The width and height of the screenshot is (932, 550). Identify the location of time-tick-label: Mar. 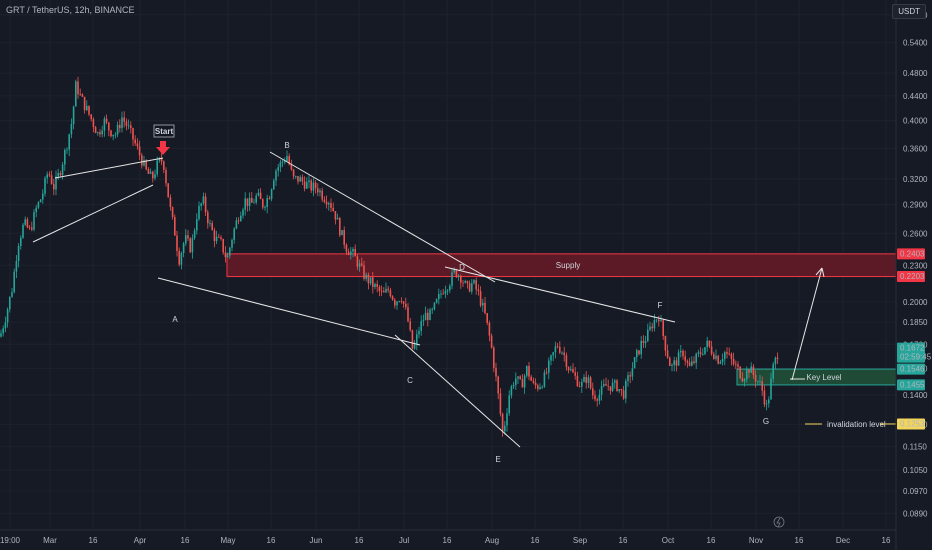
(50, 540).